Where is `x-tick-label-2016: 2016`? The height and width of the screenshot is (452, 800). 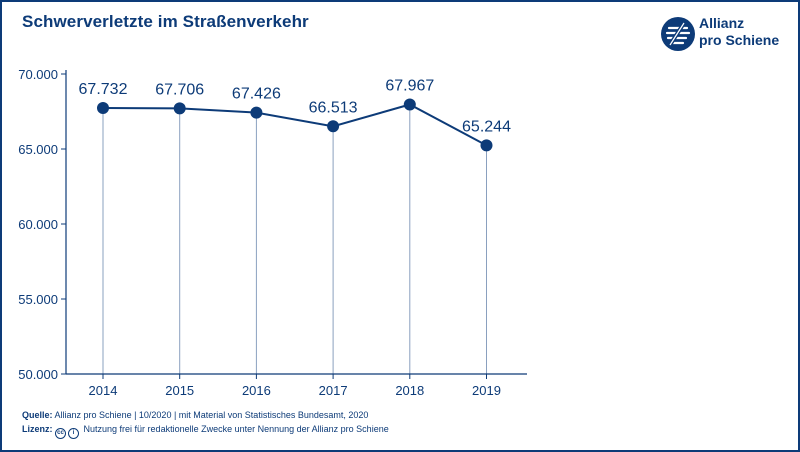 x-tick-label-2016: 2016 is located at coordinates (256, 390).